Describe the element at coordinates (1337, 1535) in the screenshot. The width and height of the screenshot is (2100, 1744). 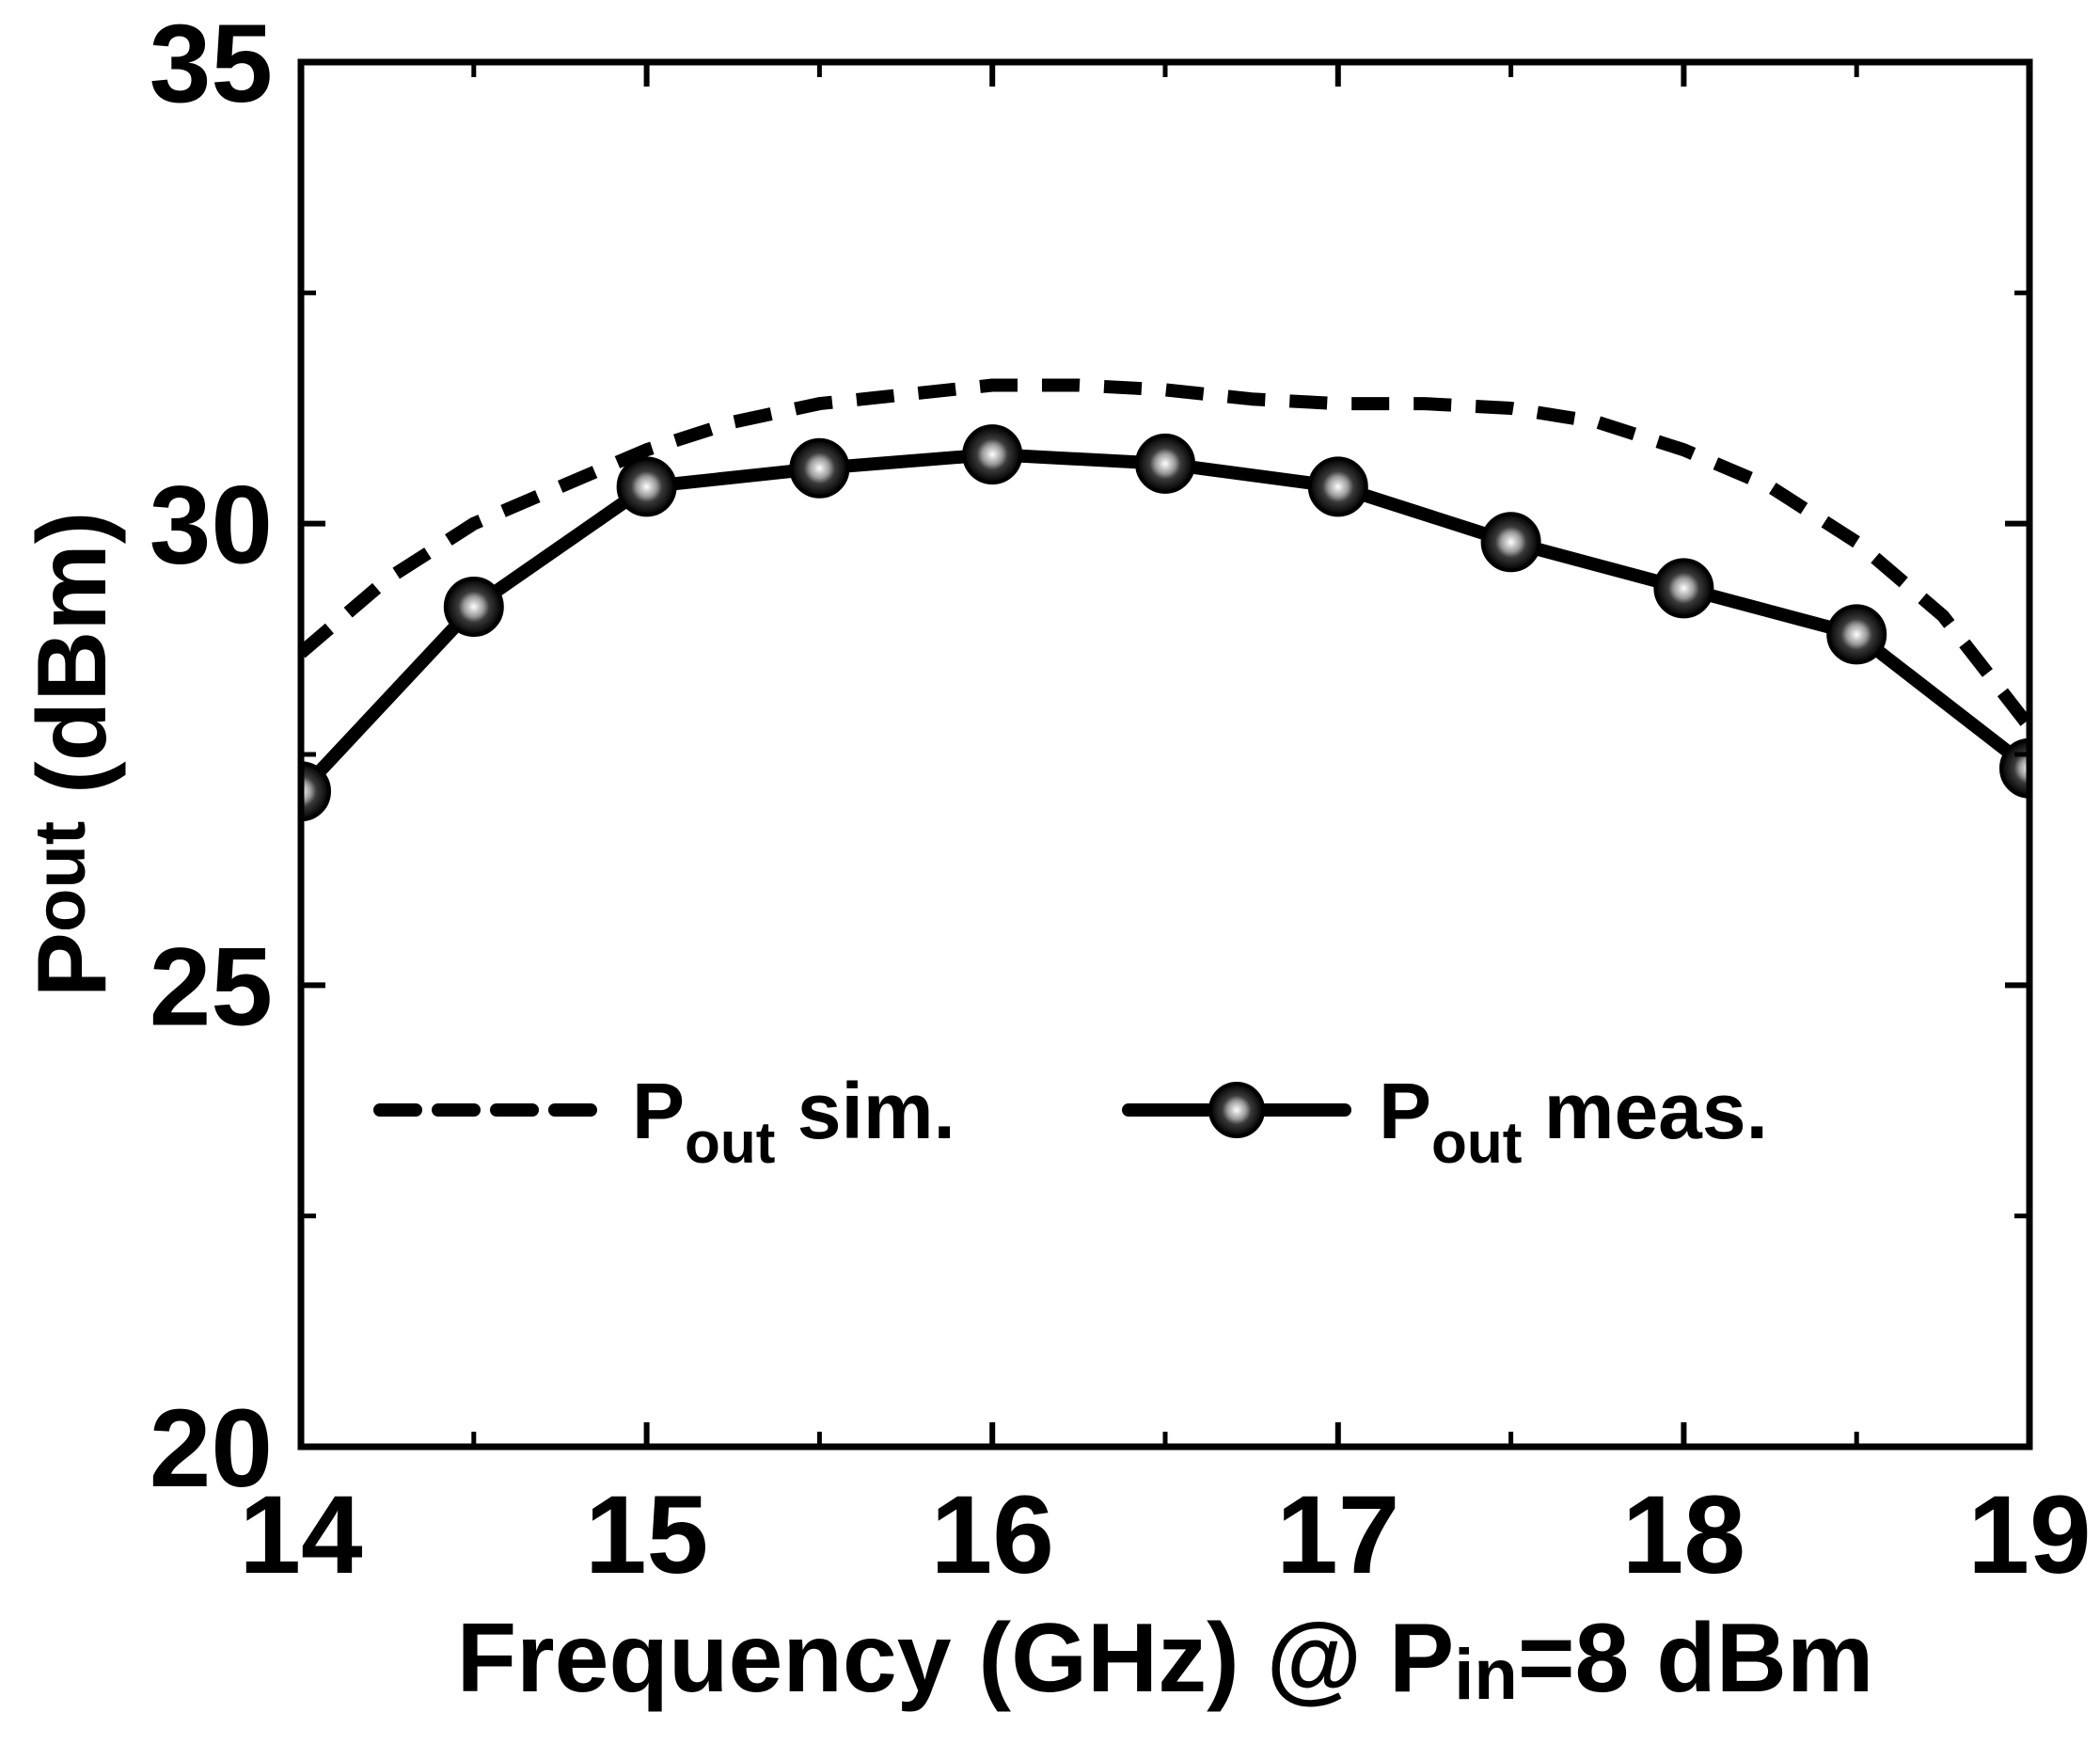
I see `x-tick-label: 17` at that location.